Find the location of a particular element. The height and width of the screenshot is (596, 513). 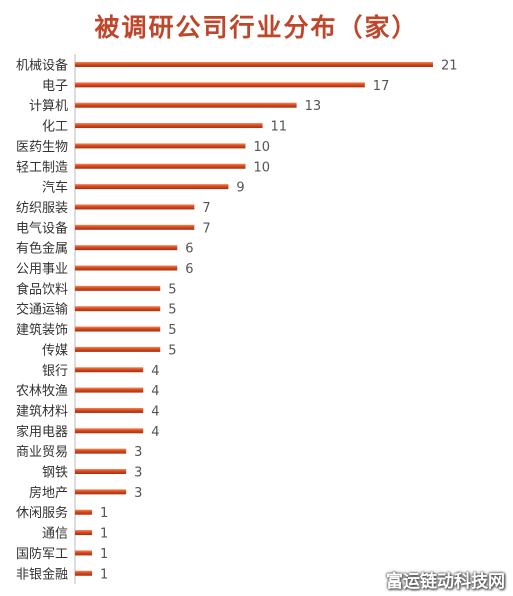

data-label: 21 is located at coordinates (449, 66).